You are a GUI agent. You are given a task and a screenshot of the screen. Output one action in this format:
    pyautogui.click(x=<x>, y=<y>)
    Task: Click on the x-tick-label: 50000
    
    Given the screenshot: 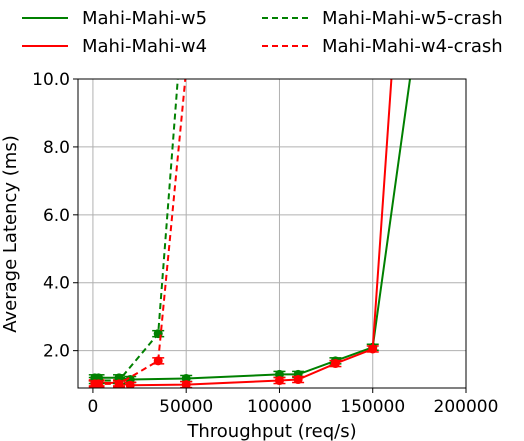 What is the action you would take?
    pyautogui.click(x=186, y=407)
    